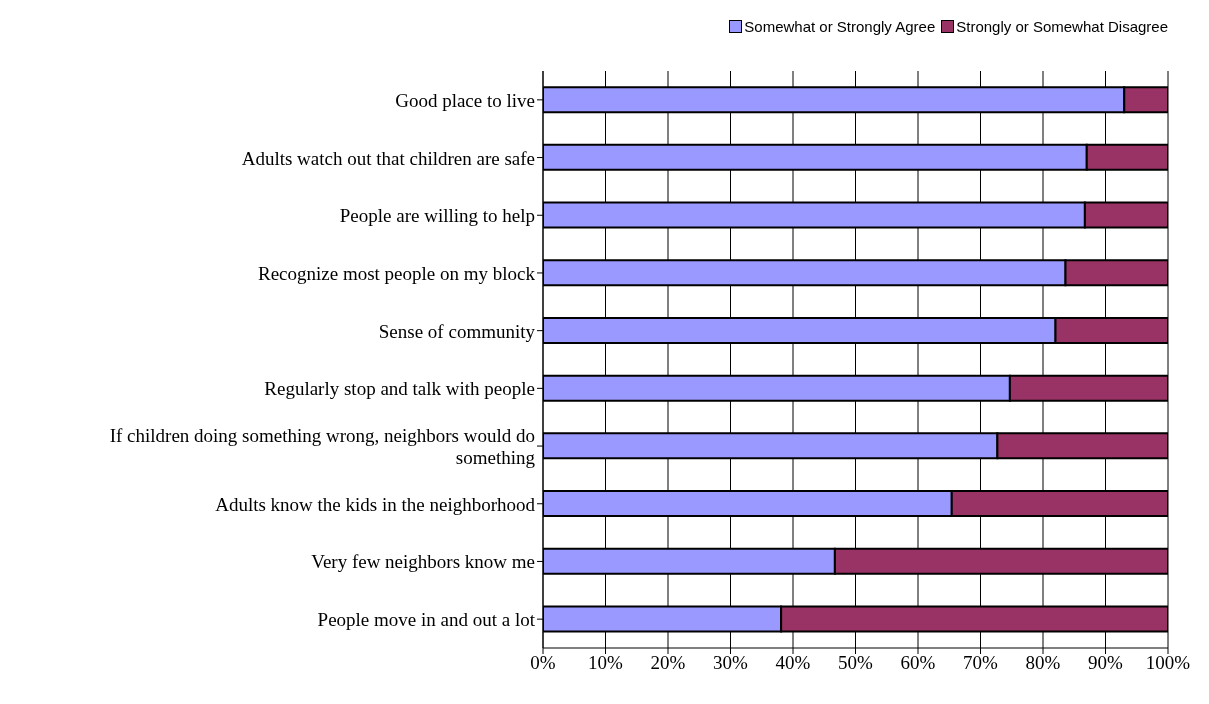  Describe the element at coordinates (918, 663) in the screenshot. I see `x-tick-label: 60%` at that location.